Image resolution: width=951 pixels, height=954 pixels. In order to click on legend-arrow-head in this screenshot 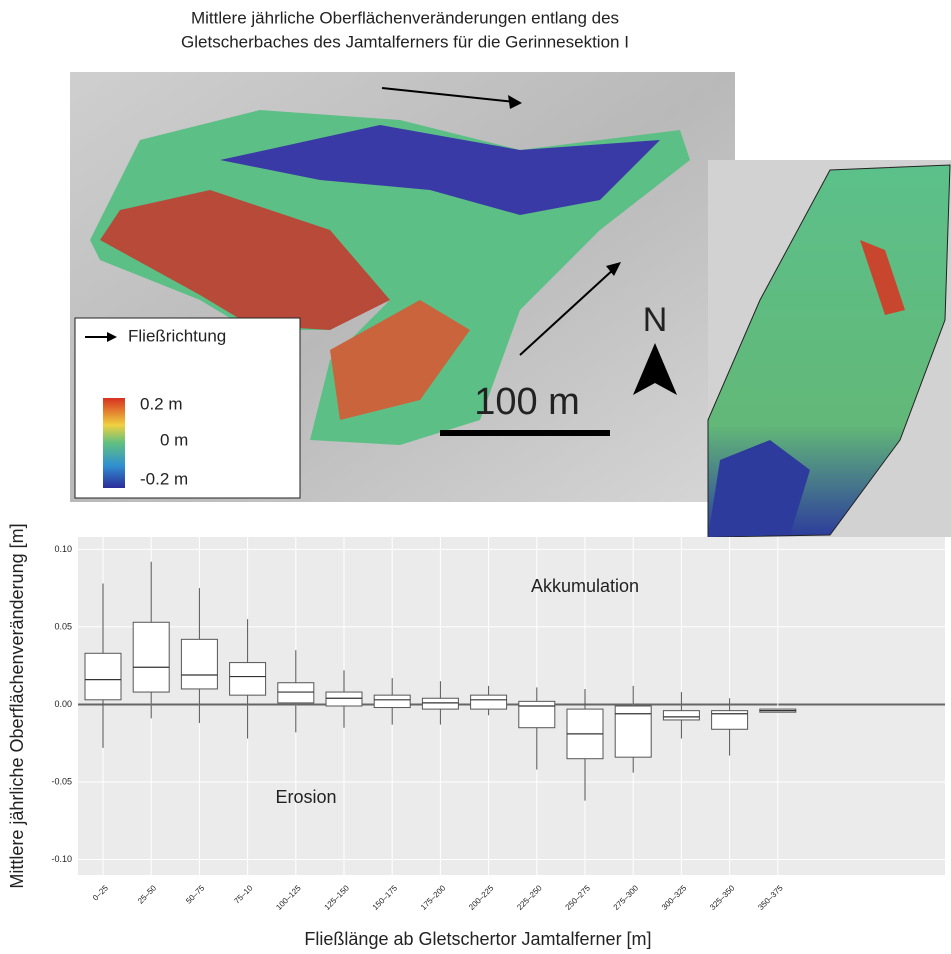, I will do `click(112, 337)`.